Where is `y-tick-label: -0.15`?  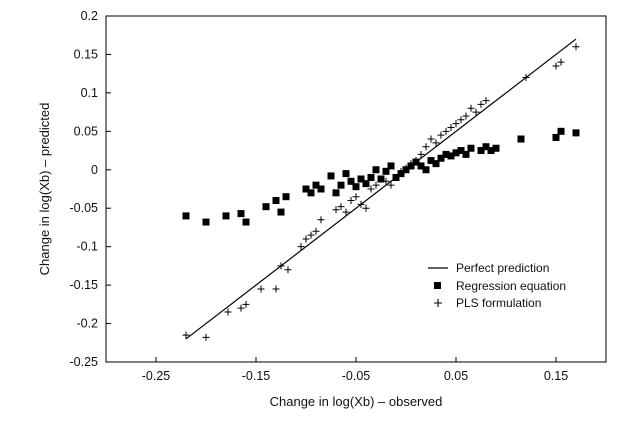 y-tick-label: -0.15 is located at coordinates (84, 285).